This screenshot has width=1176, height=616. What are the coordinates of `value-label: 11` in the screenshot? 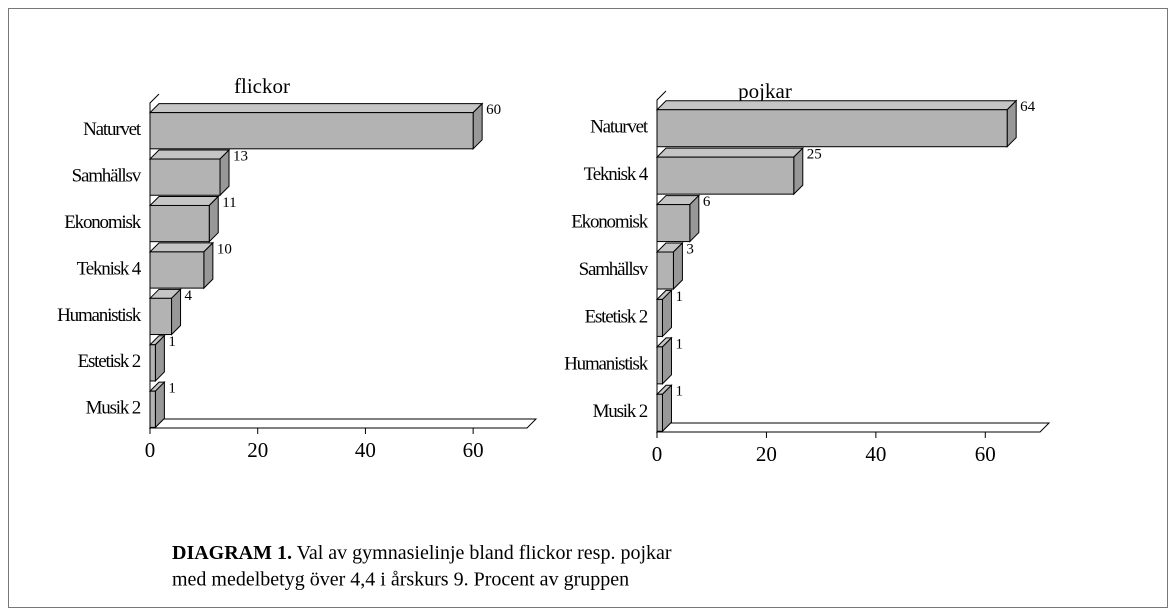 It's located at (229, 203).